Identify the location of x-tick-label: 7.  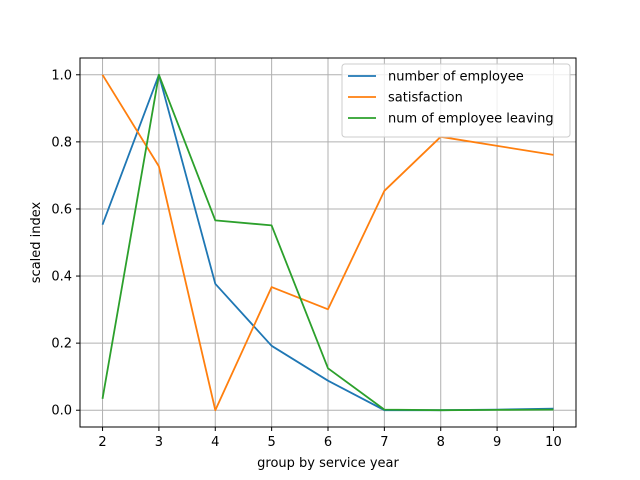
(384, 442).